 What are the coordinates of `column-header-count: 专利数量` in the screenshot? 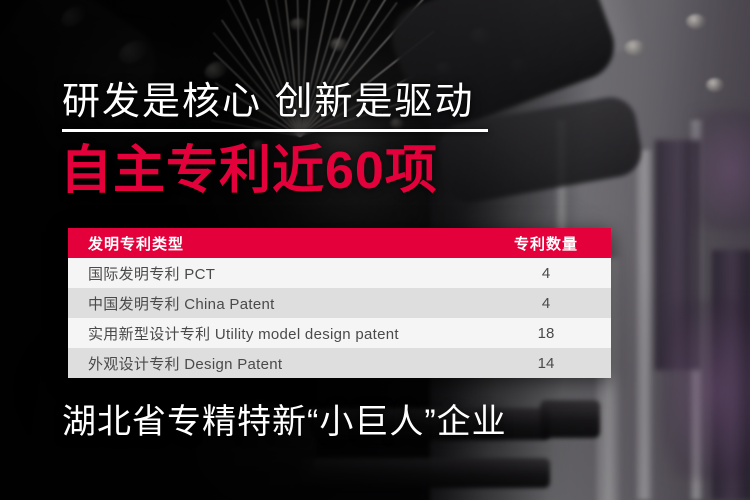 It's located at (546, 243).